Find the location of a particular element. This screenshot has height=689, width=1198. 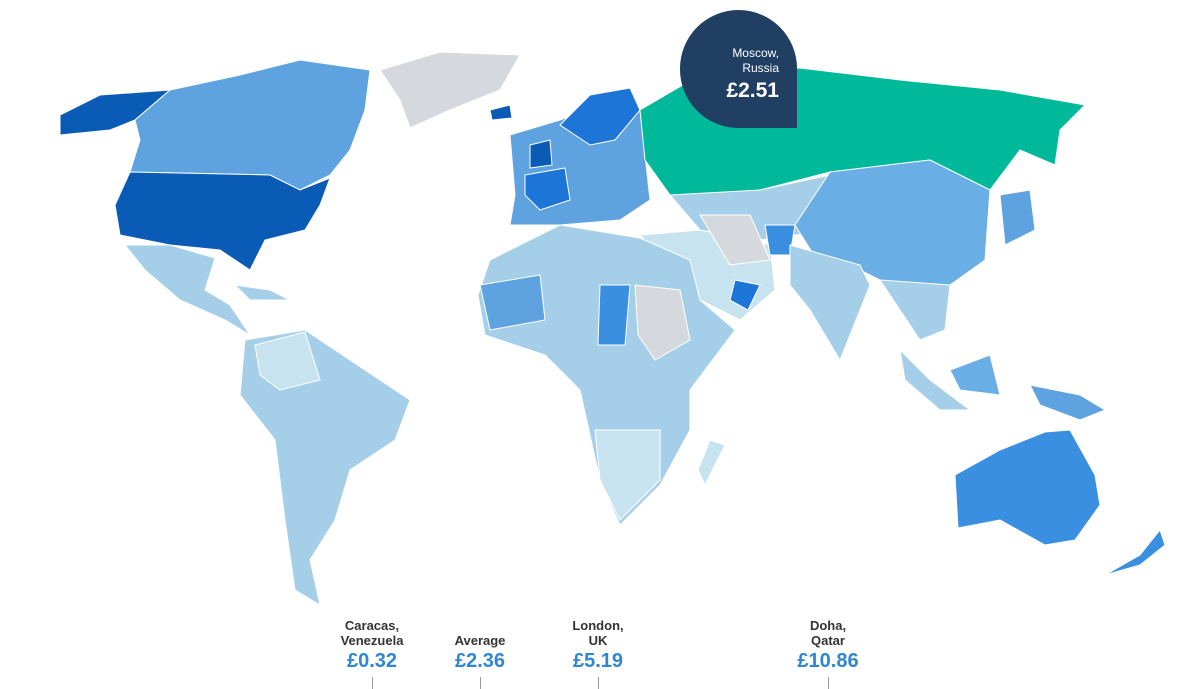

tooltip: Moscow, Russia £2.51 is located at coordinates (738, 69).